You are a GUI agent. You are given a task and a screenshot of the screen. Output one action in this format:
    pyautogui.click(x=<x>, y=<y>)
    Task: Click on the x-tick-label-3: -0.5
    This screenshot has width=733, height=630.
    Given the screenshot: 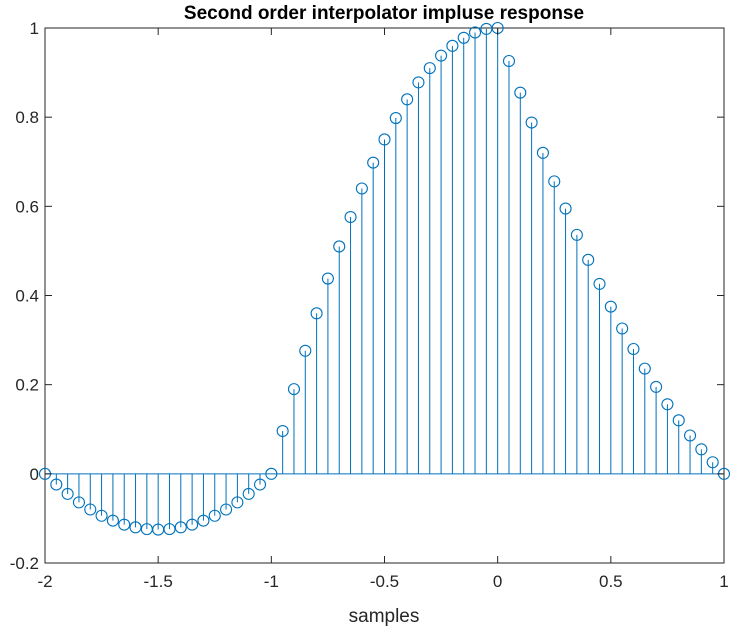 What is the action you would take?
    pyautogui.click(x=384, y=581)
    